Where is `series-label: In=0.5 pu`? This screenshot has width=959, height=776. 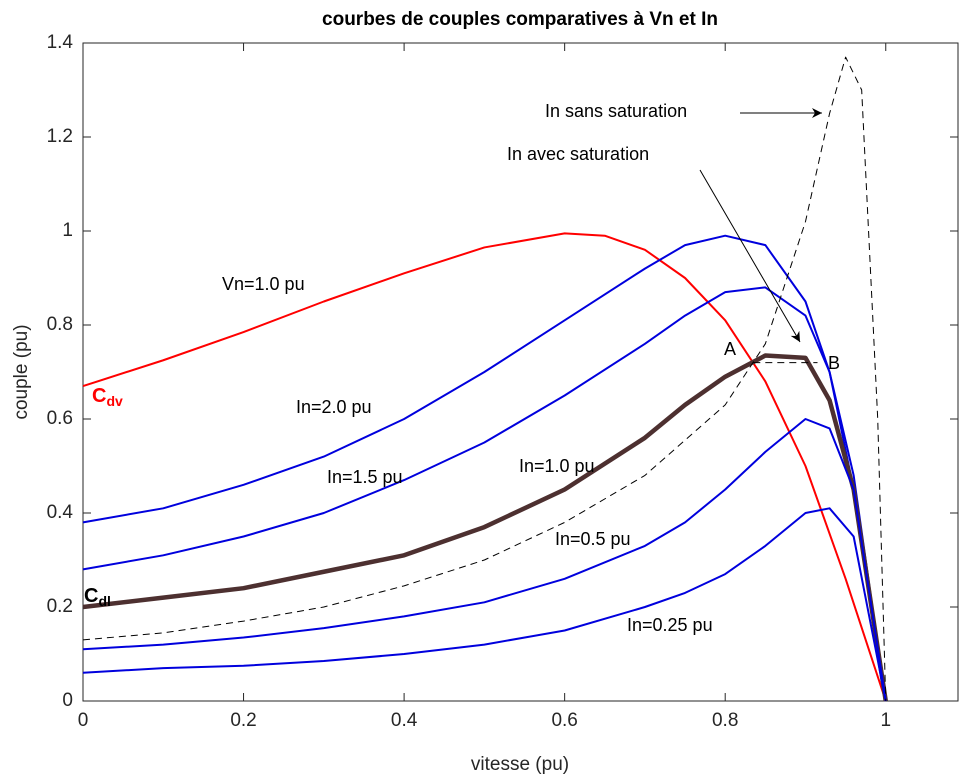
series-label: In=0.5 pu is located at coordinates (593, 539).